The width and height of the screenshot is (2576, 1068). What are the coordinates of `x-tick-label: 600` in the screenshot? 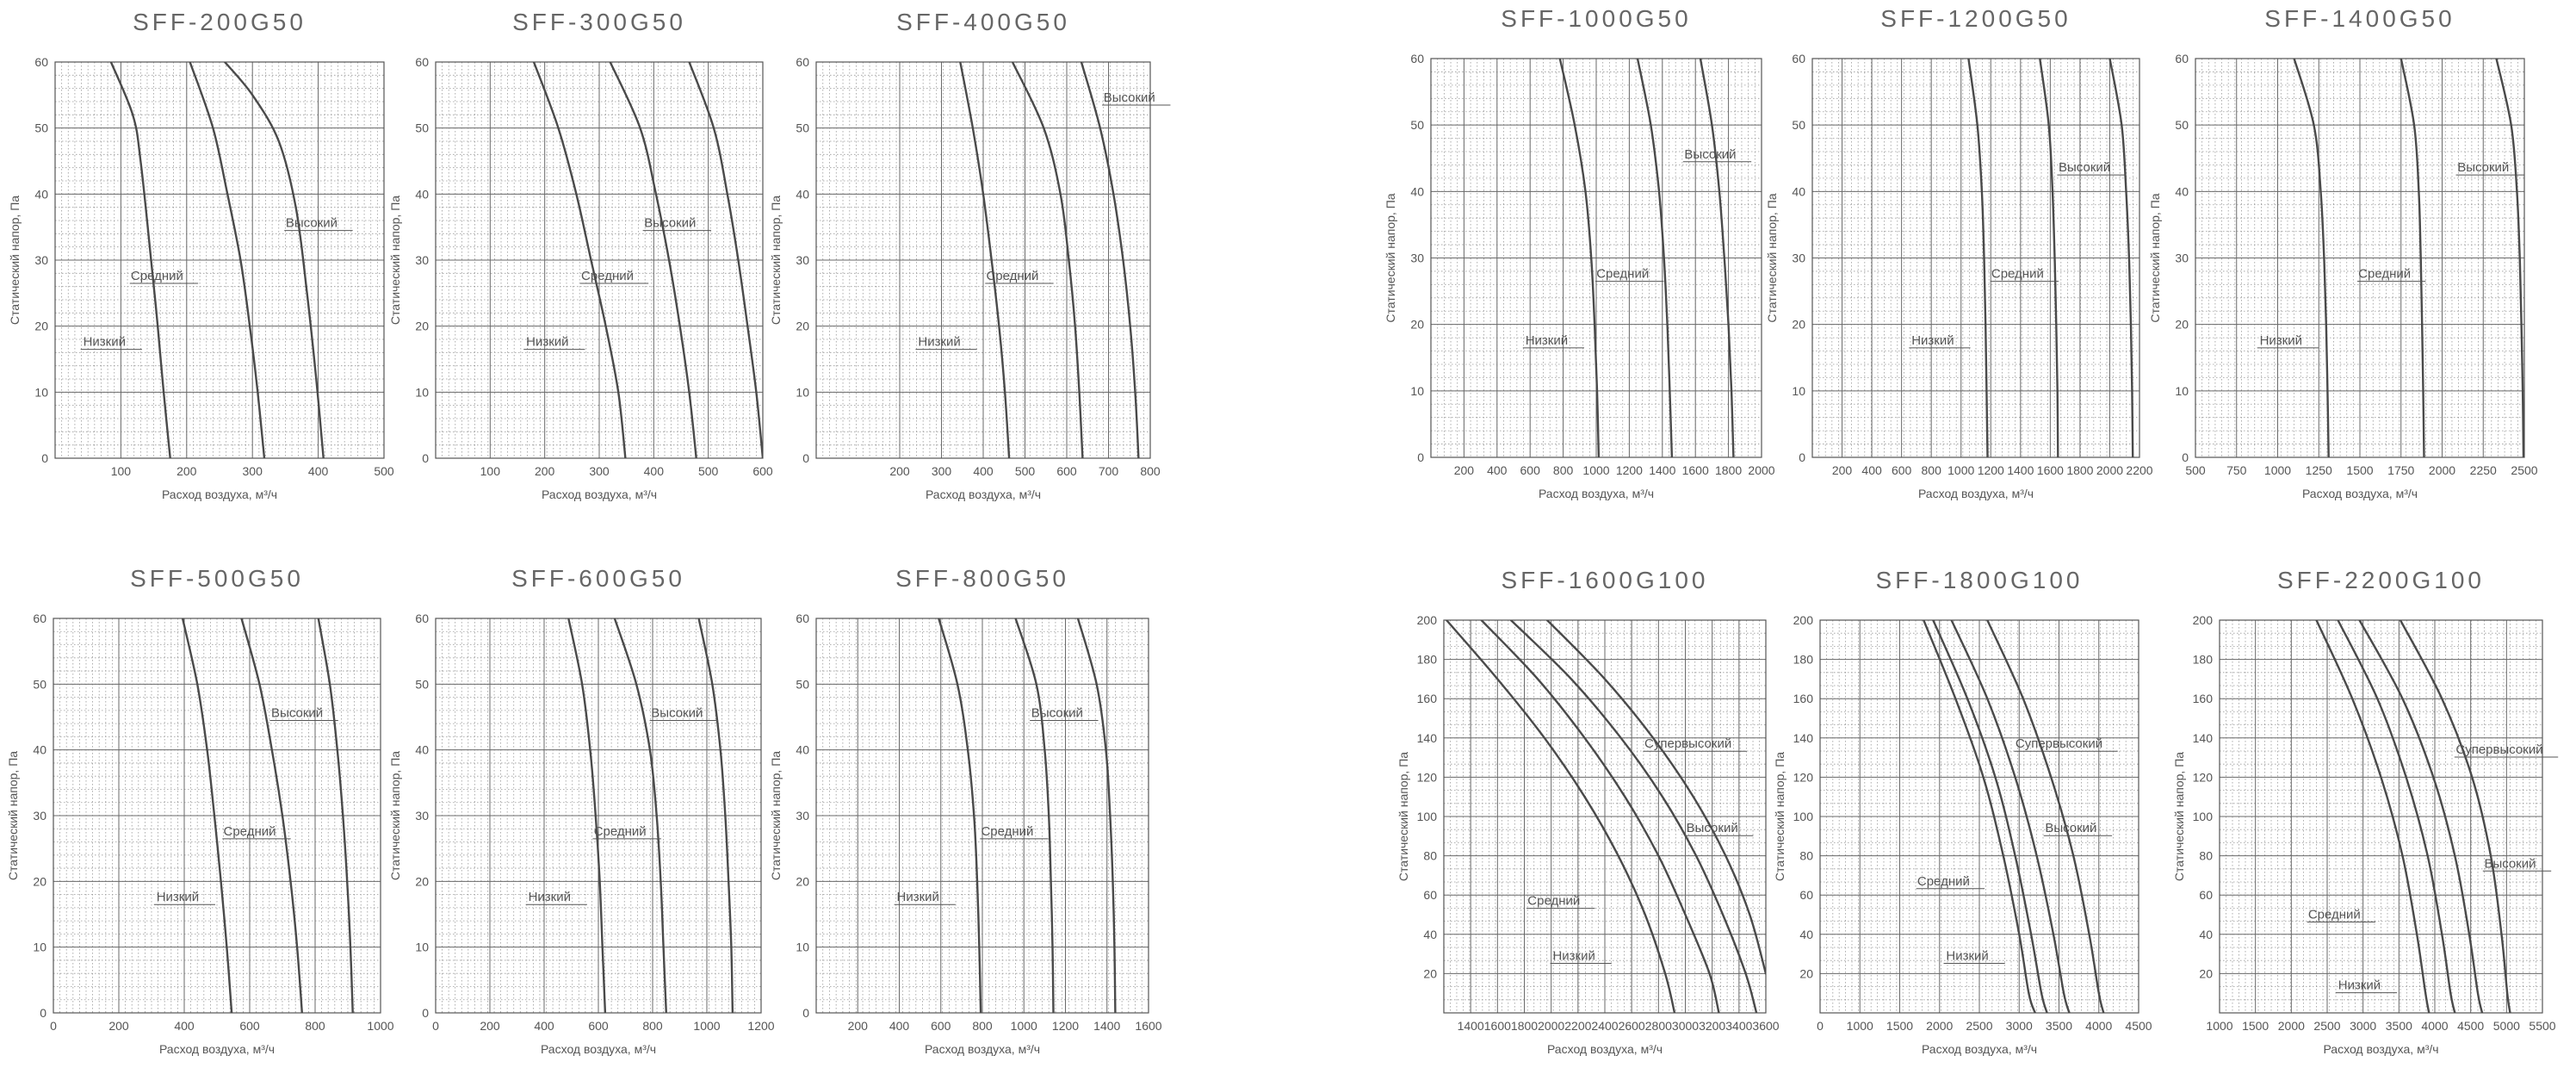 It's located at (1530, 470).